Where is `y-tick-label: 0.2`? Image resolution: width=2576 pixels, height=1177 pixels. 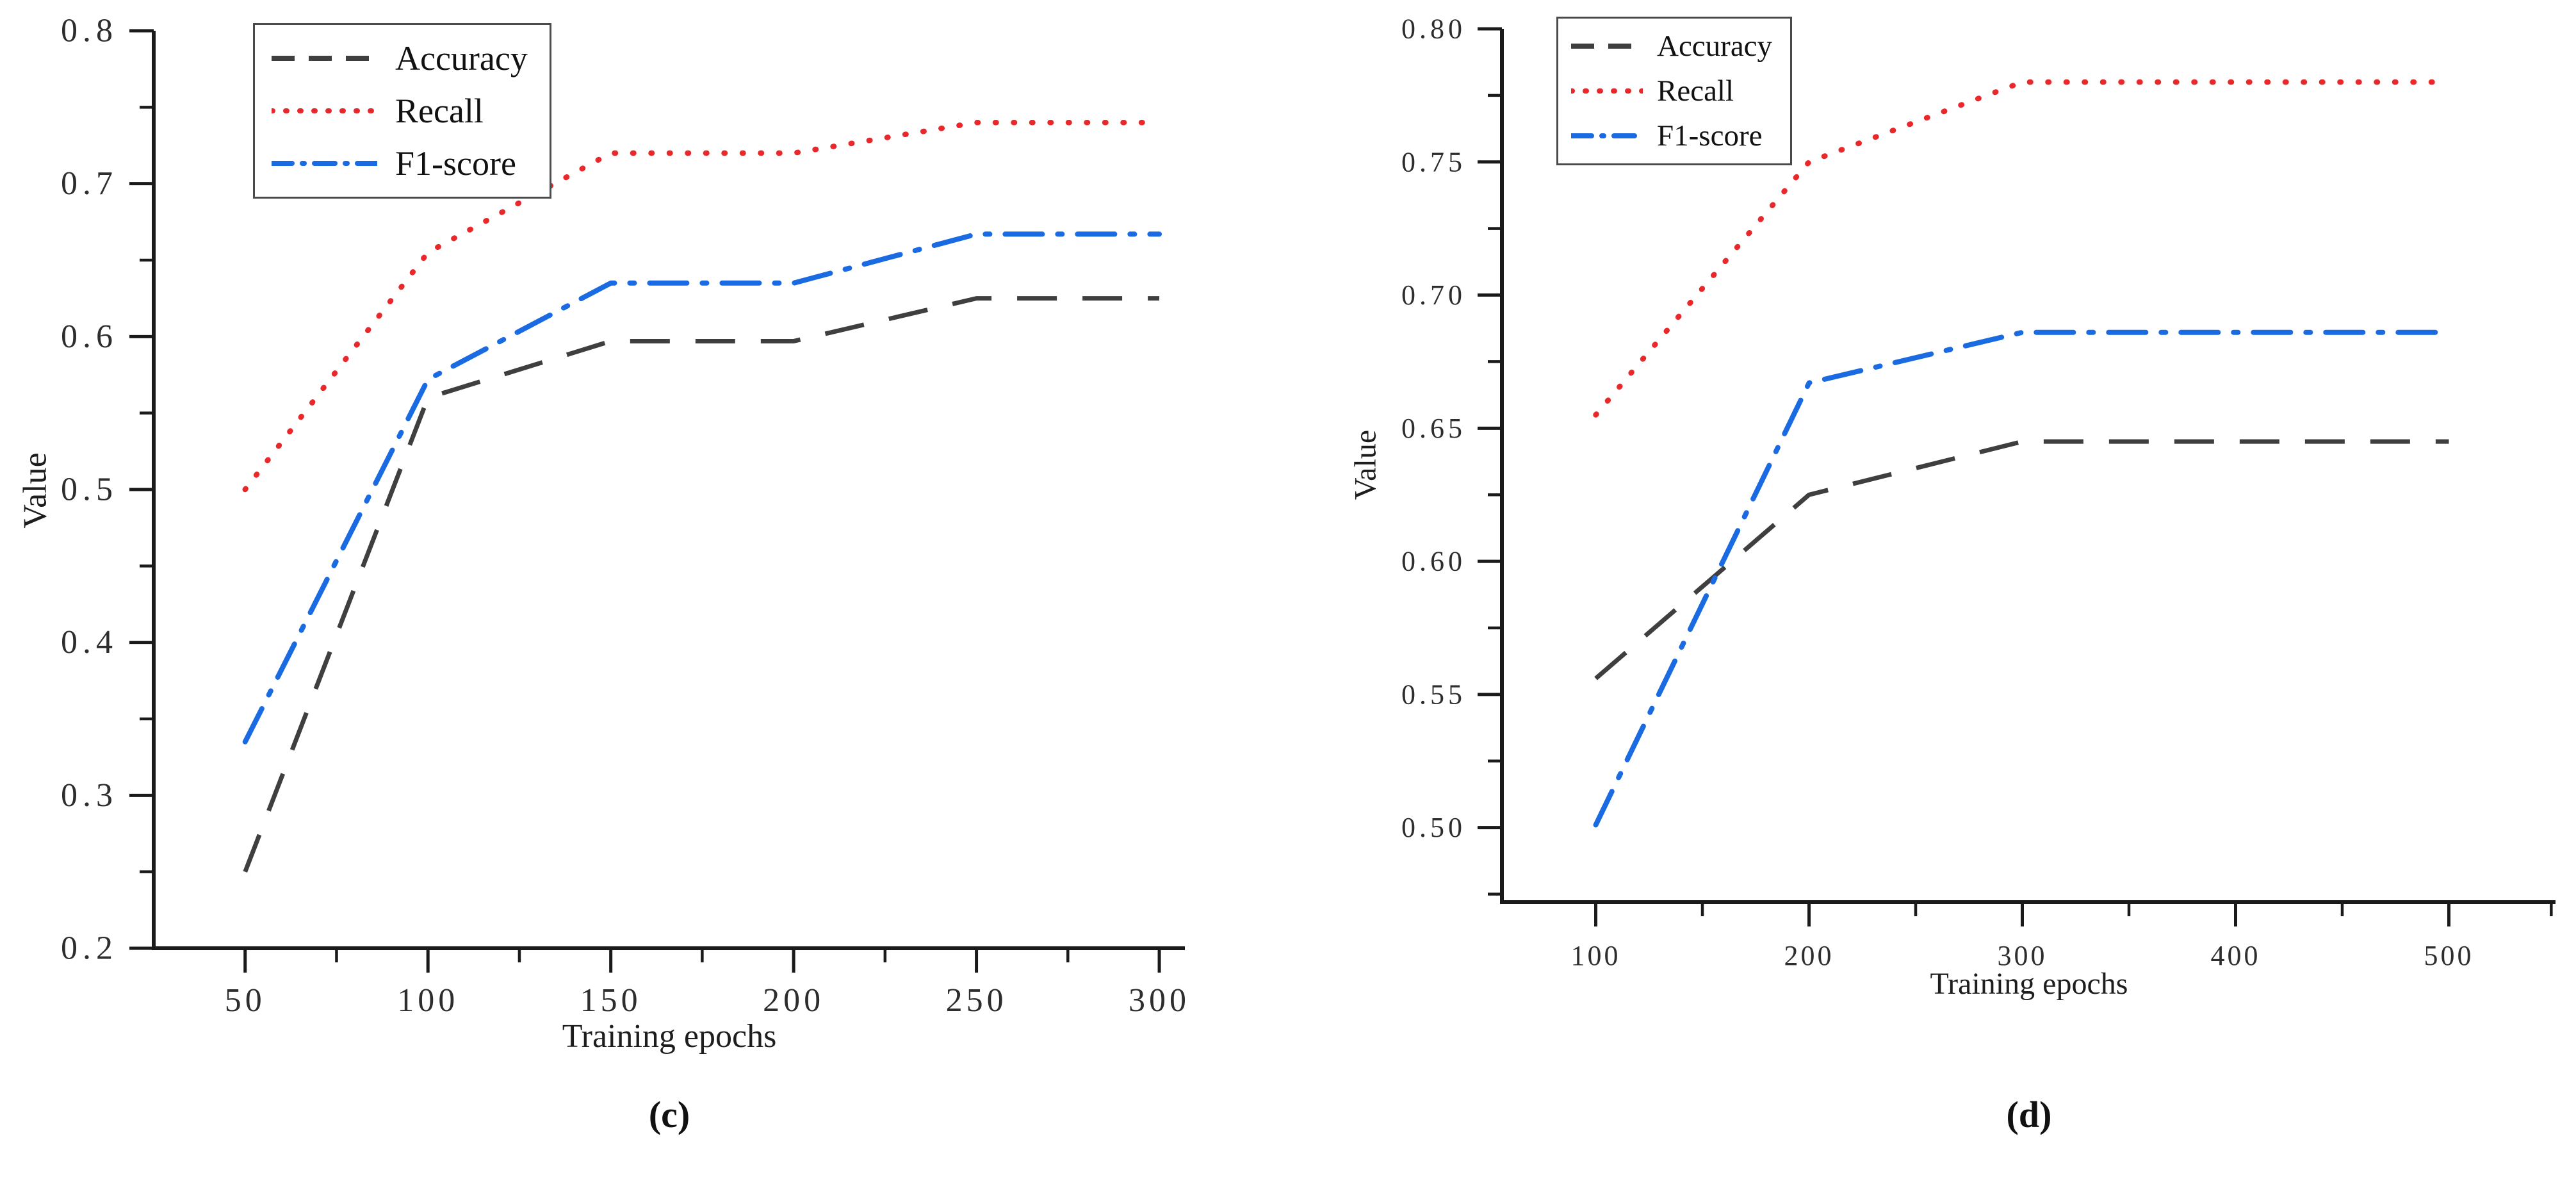 y-tick-label: 0.2 is located at coordinates (89, 949).